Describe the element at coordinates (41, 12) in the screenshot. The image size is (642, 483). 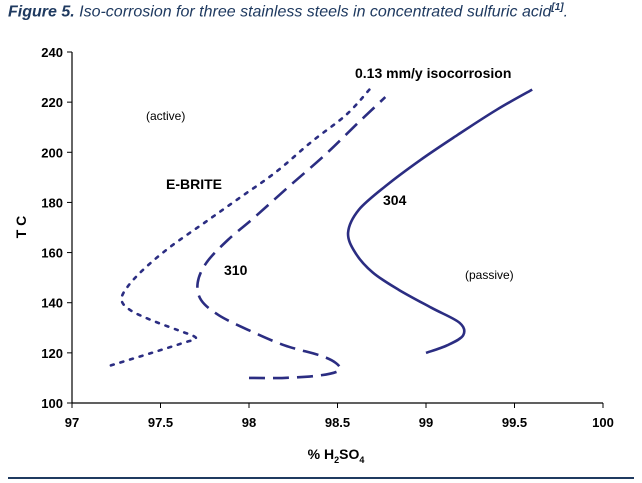
I see `figure-label: Figure 5.` at that location.